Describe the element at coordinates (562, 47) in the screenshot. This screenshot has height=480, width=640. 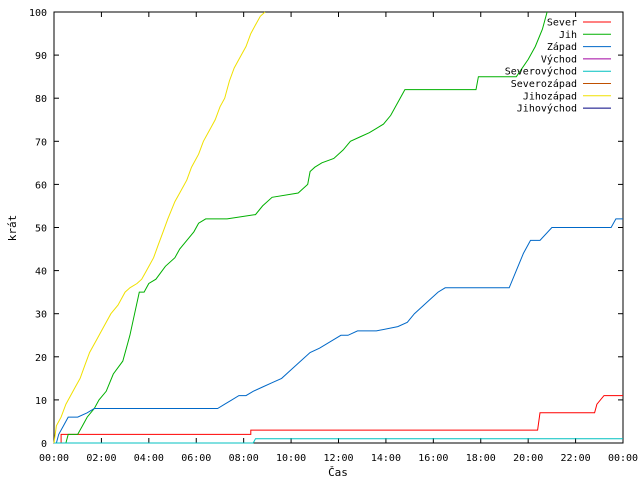
I see `legend-label: Západ` at that location.